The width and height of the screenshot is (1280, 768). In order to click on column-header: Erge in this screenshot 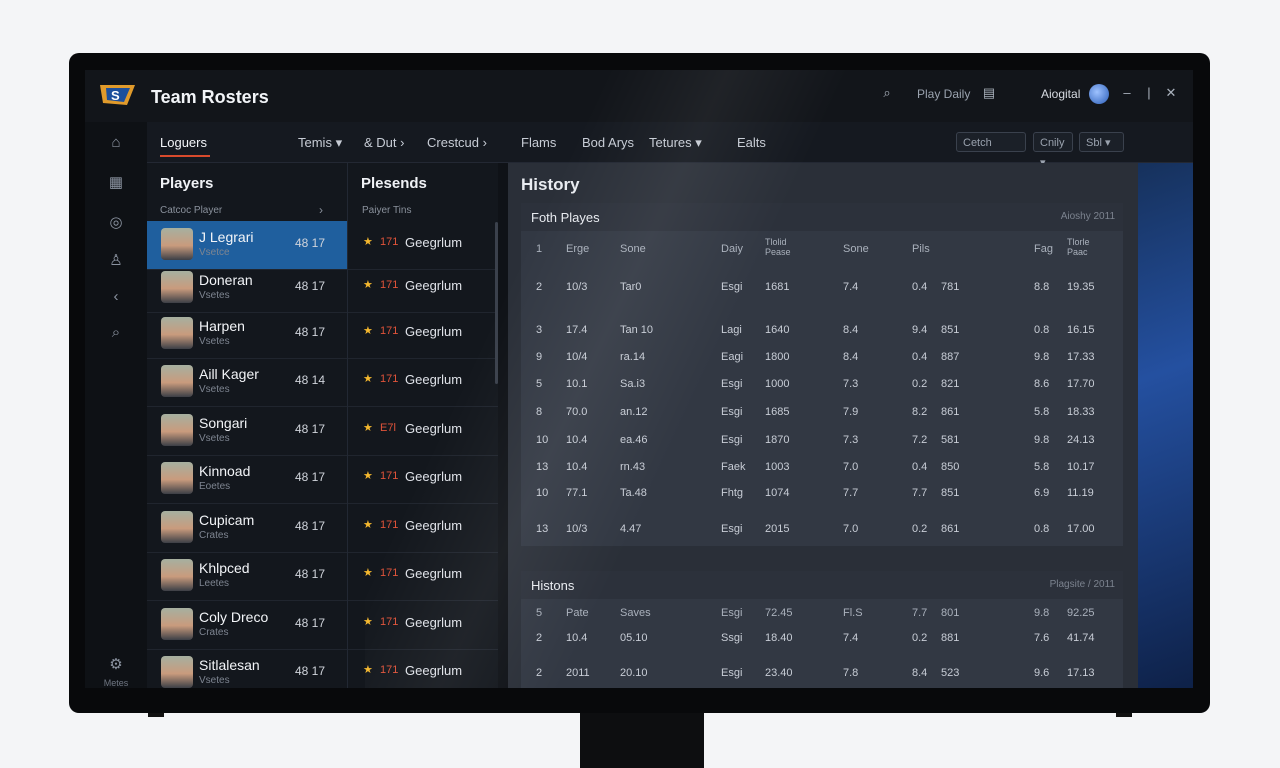, I will do `click(578, 249)`.